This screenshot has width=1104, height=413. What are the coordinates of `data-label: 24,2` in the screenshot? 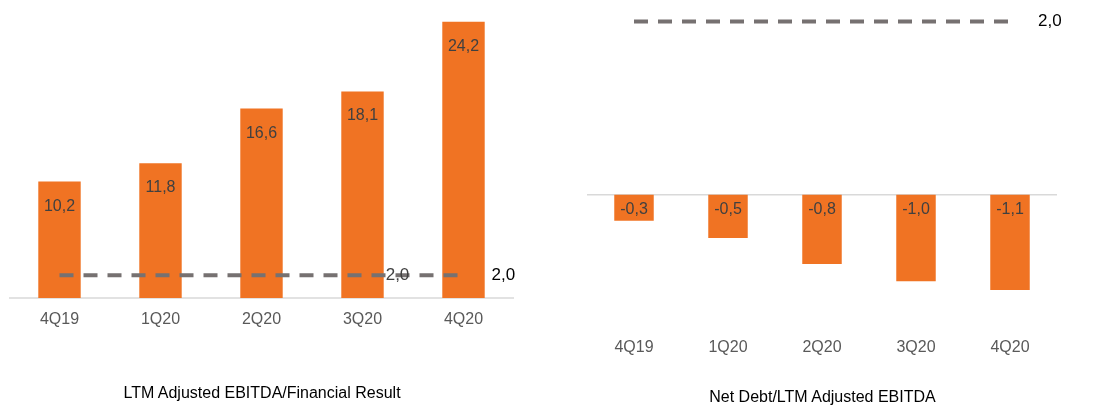 It's located at (463, 45).